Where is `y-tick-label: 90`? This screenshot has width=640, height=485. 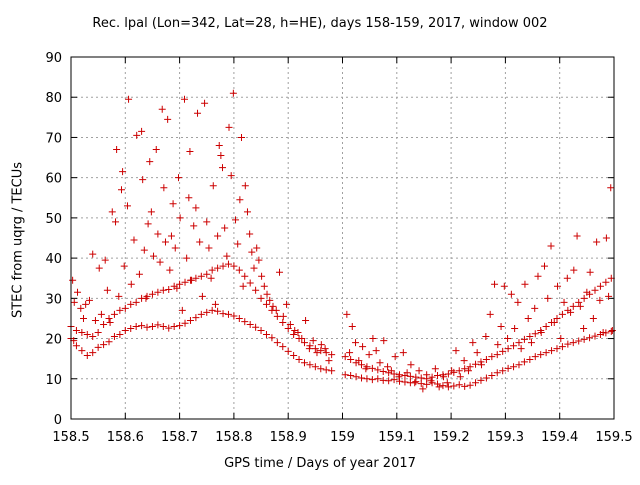
y-tick-label: 90 is located at coordinates (53, 58).